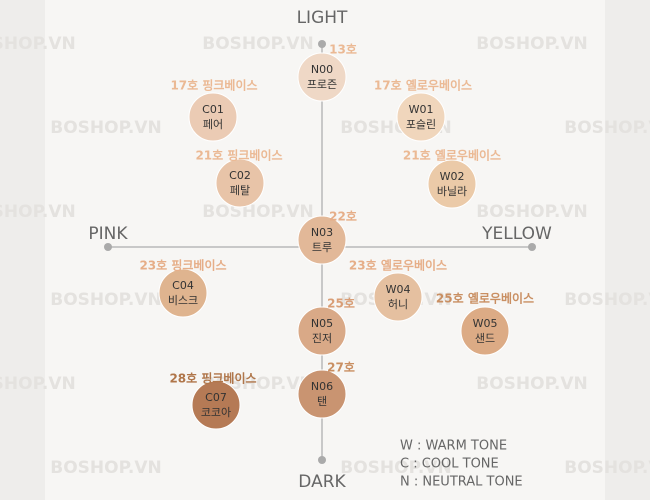  I want to click on shade-label: 17호 옐로우베이스, so click(423, 85).